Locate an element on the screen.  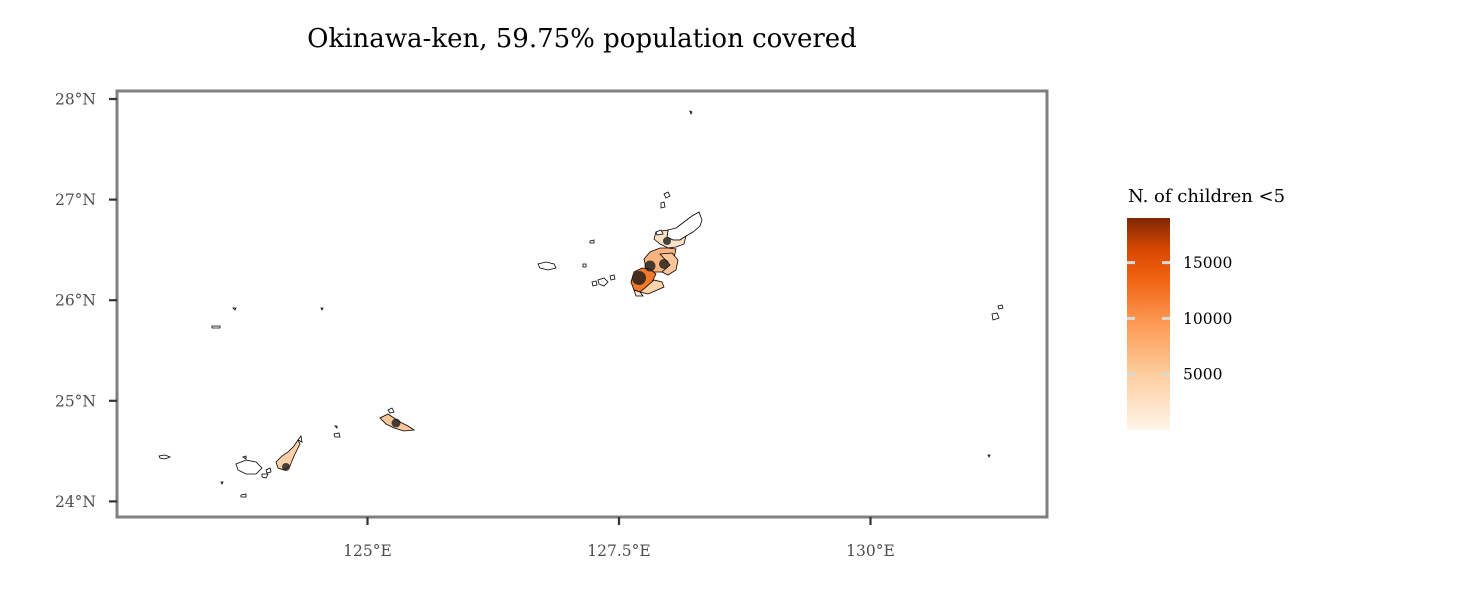
senkaku-kuba is located at coordinates (234, 309).